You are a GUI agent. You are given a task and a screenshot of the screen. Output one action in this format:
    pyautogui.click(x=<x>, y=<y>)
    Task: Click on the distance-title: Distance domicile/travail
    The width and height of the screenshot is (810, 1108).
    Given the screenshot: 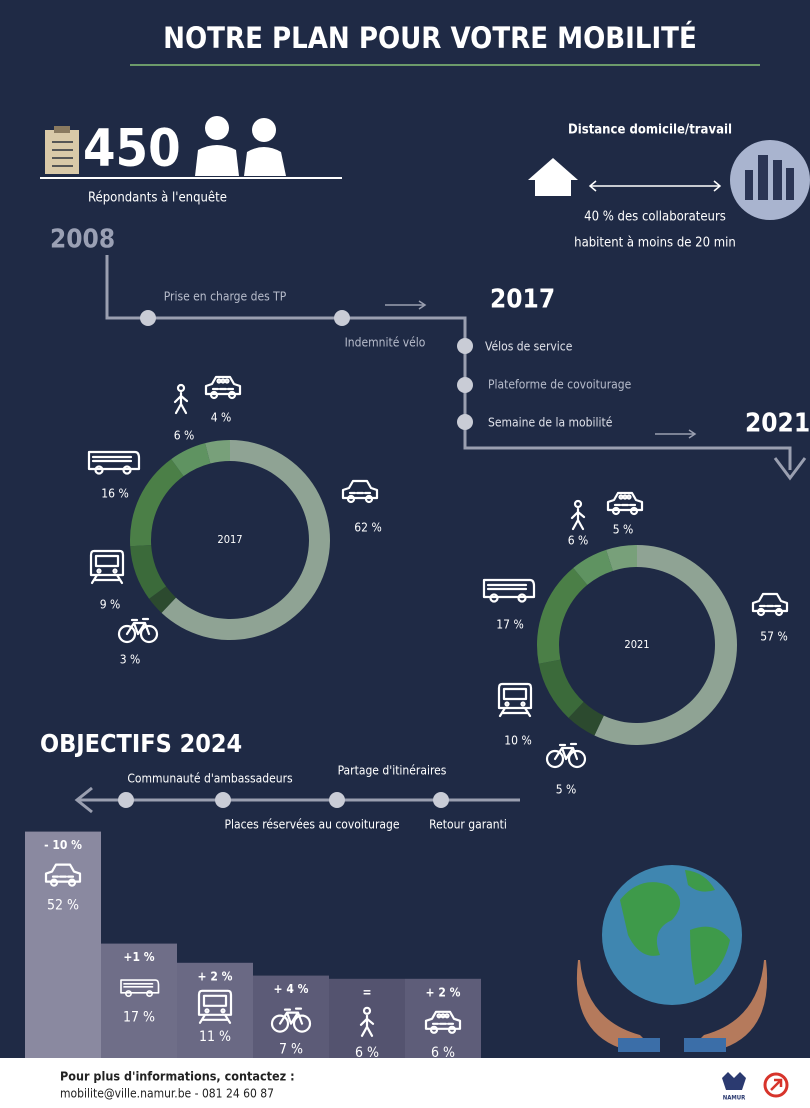 What is the action you would take?
    pyautogui.click(x=650, y=130)
    